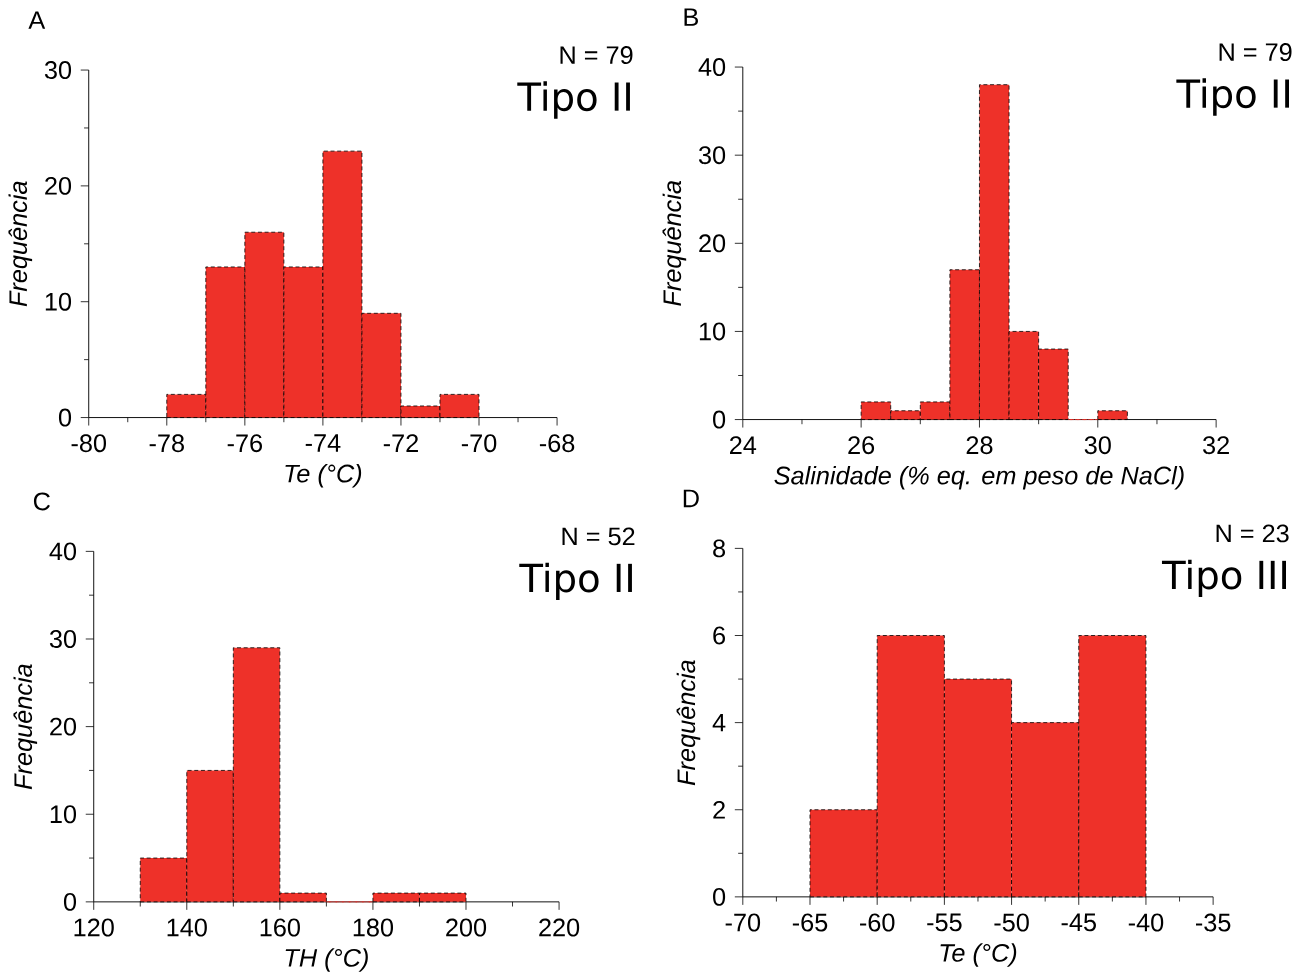  I want to click on x-axis-title: TH (°C), so click(326, 960).